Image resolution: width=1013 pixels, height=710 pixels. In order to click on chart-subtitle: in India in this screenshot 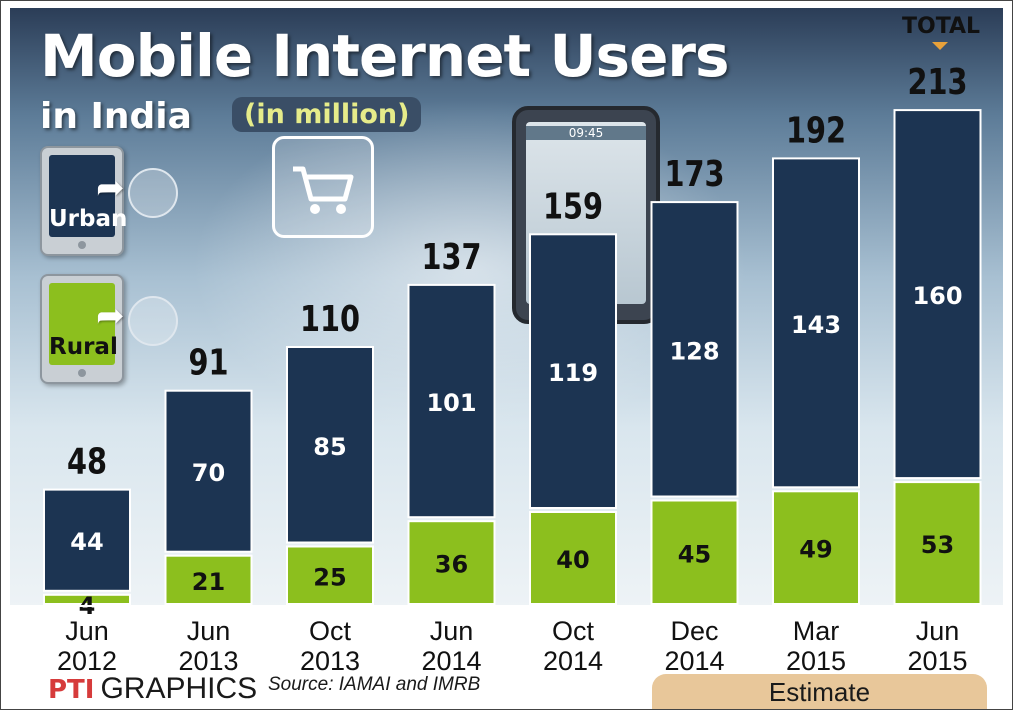, I will do `click(116, 116)`.